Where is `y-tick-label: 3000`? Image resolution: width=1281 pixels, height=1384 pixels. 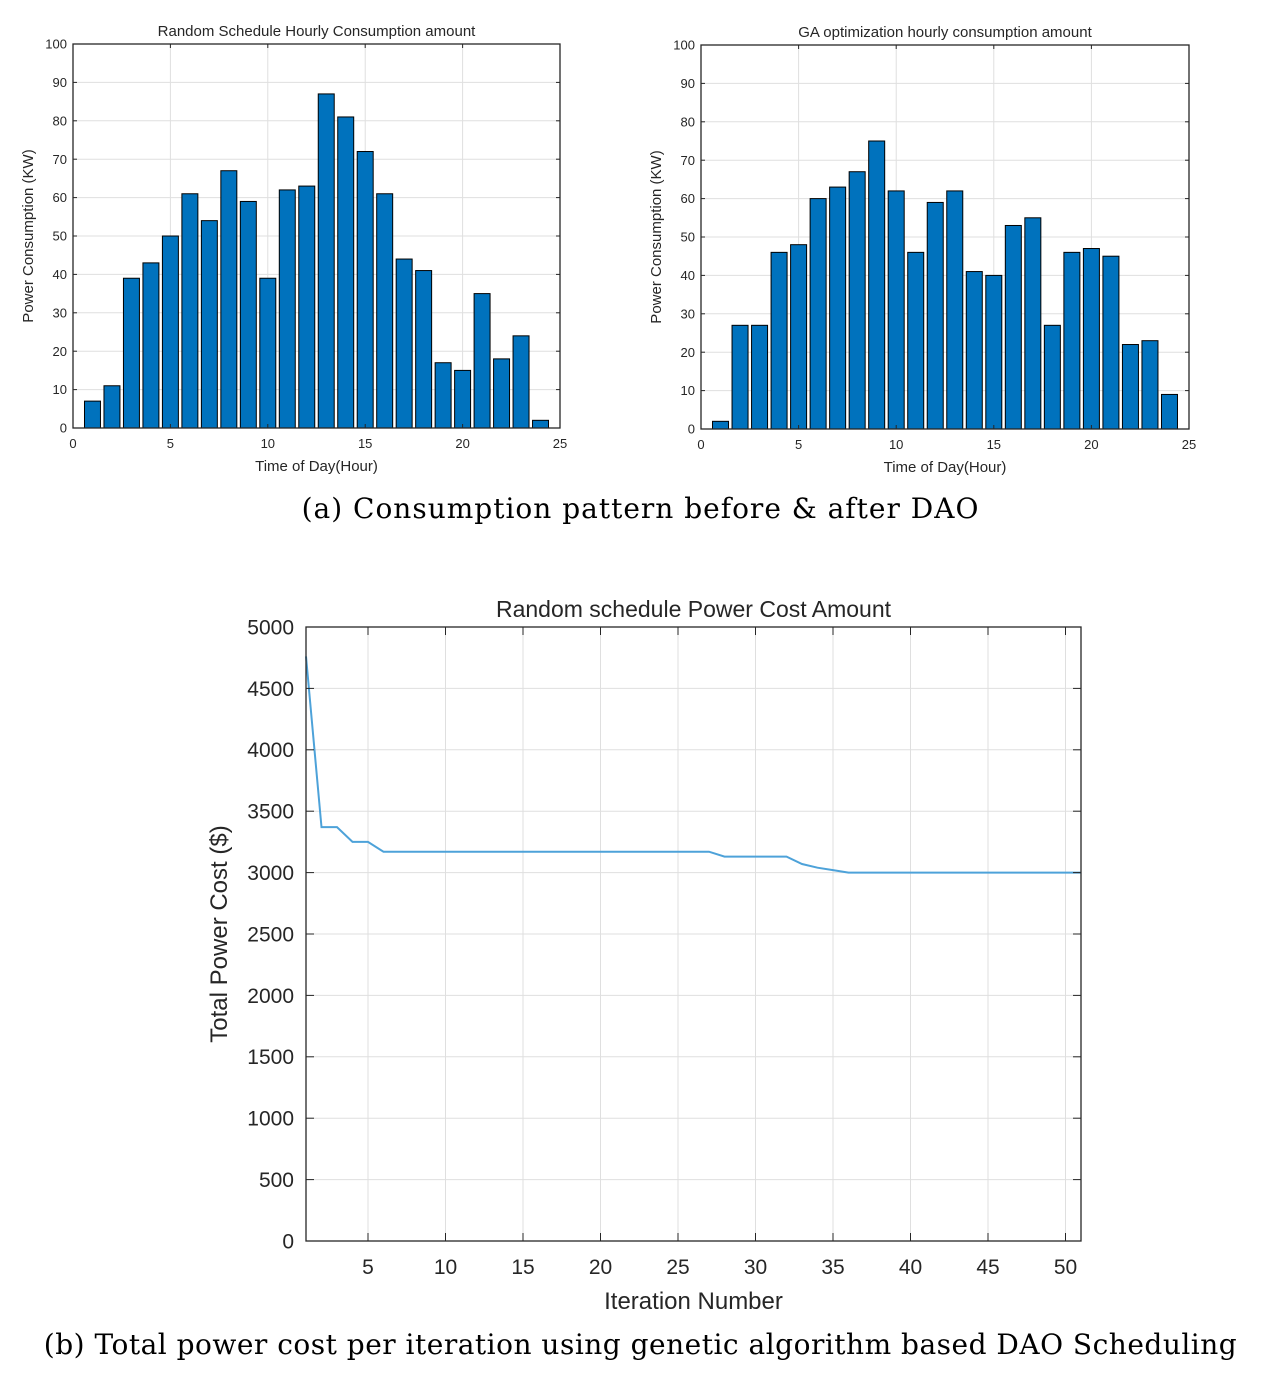 y-tick-label: 3000 is located at coordinates (270, 873).